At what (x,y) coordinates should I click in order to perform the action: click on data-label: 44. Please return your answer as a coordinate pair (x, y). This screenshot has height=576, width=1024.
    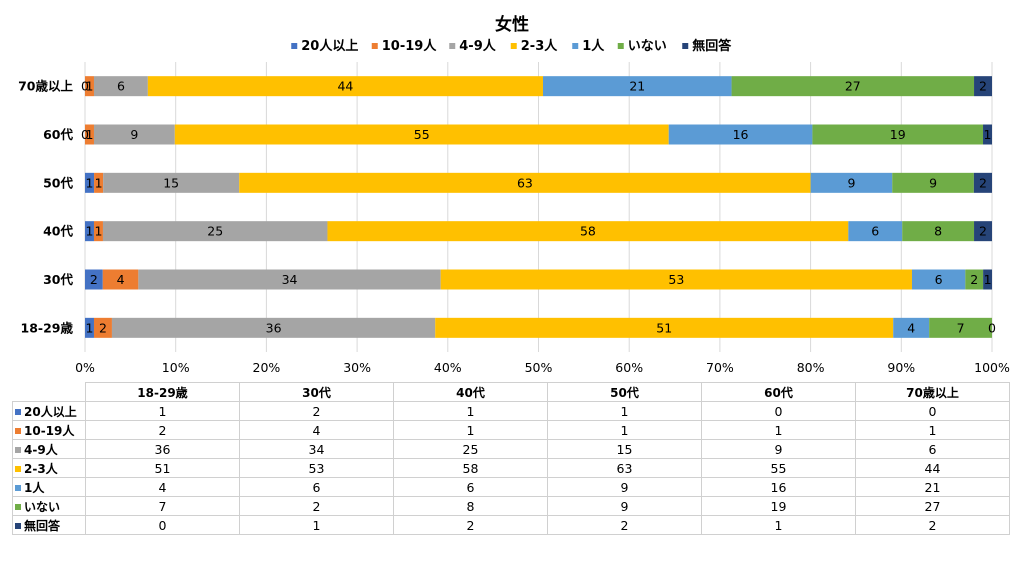
    Looking at the image, I should click on (345, 86).